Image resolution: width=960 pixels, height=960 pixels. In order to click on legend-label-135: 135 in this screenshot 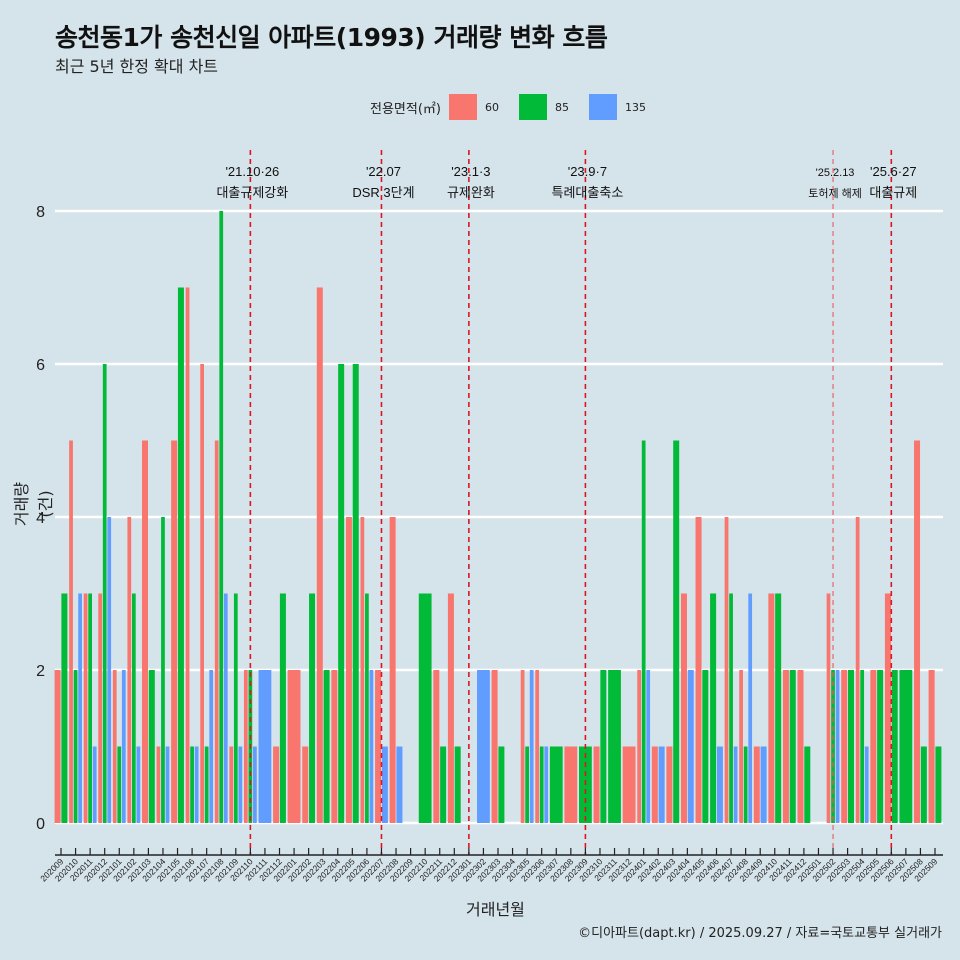, I will do `click(635, 107)`.